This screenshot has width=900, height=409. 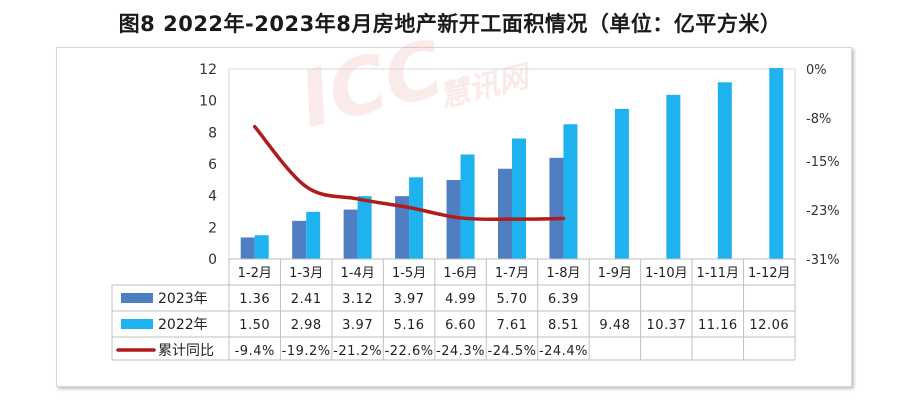 What do you see at coordinates (364, 227) in the screenshot?
I see `bar-2022年-1-4月` at bounding box center [364, 227].